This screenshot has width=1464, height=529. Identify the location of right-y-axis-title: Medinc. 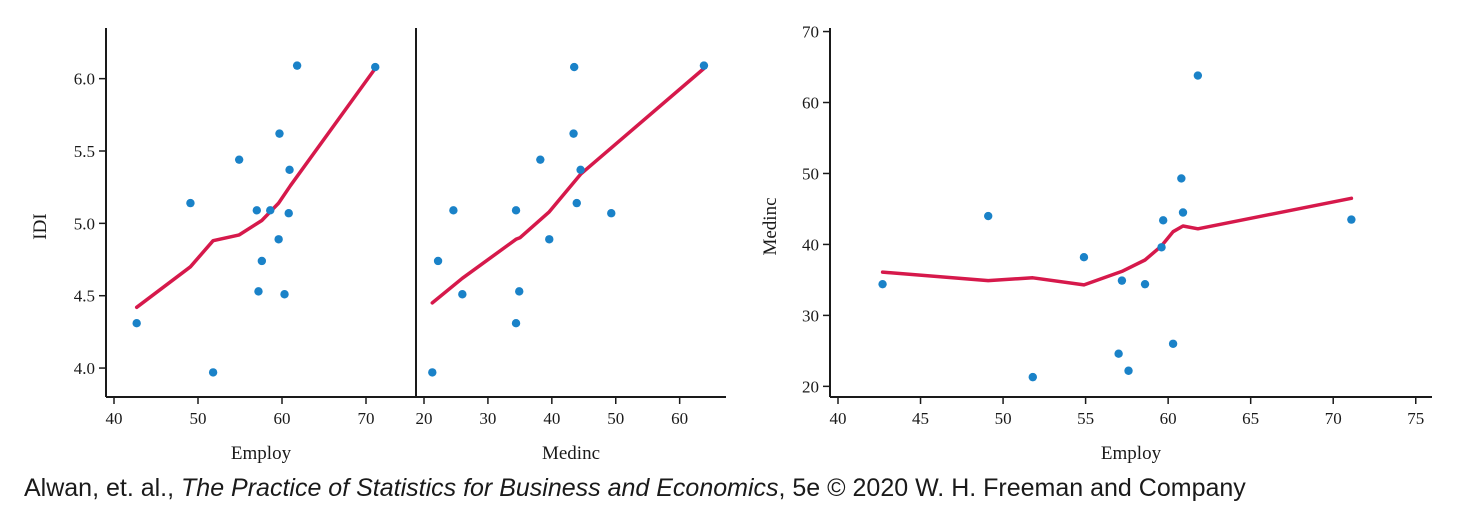
(770, 226).